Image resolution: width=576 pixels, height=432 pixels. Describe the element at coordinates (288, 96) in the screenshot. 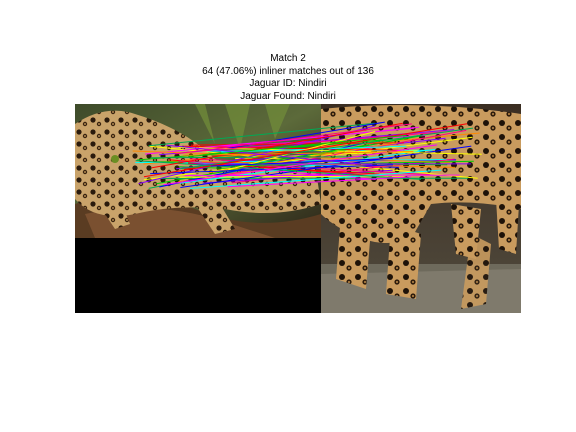

I see `title-jaguar-found: Jaguar Found: Nindiri` at that location.